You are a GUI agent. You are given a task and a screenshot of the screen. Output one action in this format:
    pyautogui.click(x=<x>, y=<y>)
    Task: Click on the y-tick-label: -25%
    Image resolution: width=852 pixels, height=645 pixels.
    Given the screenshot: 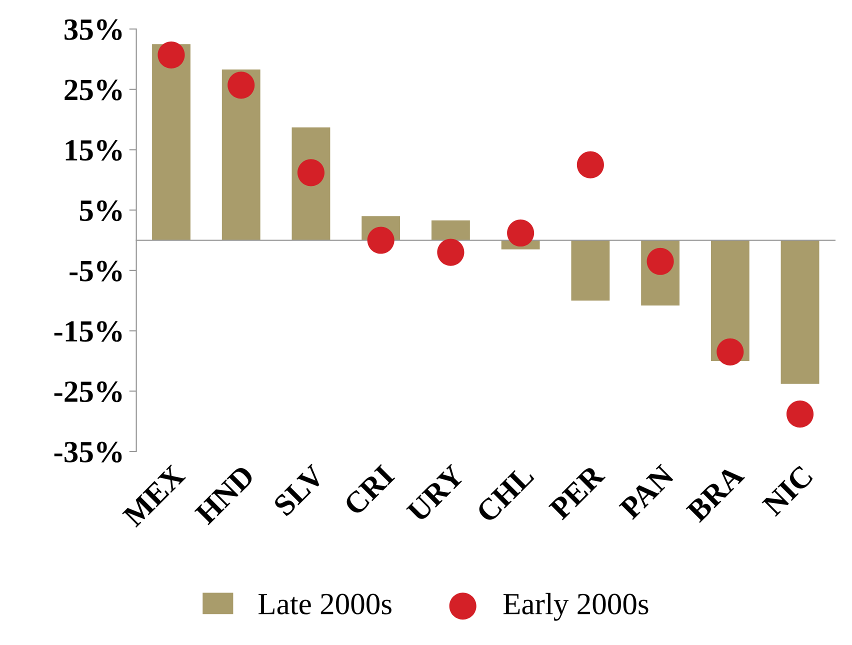 What is the action you would take?
    pyautogui.click(x=88, y=391)
    